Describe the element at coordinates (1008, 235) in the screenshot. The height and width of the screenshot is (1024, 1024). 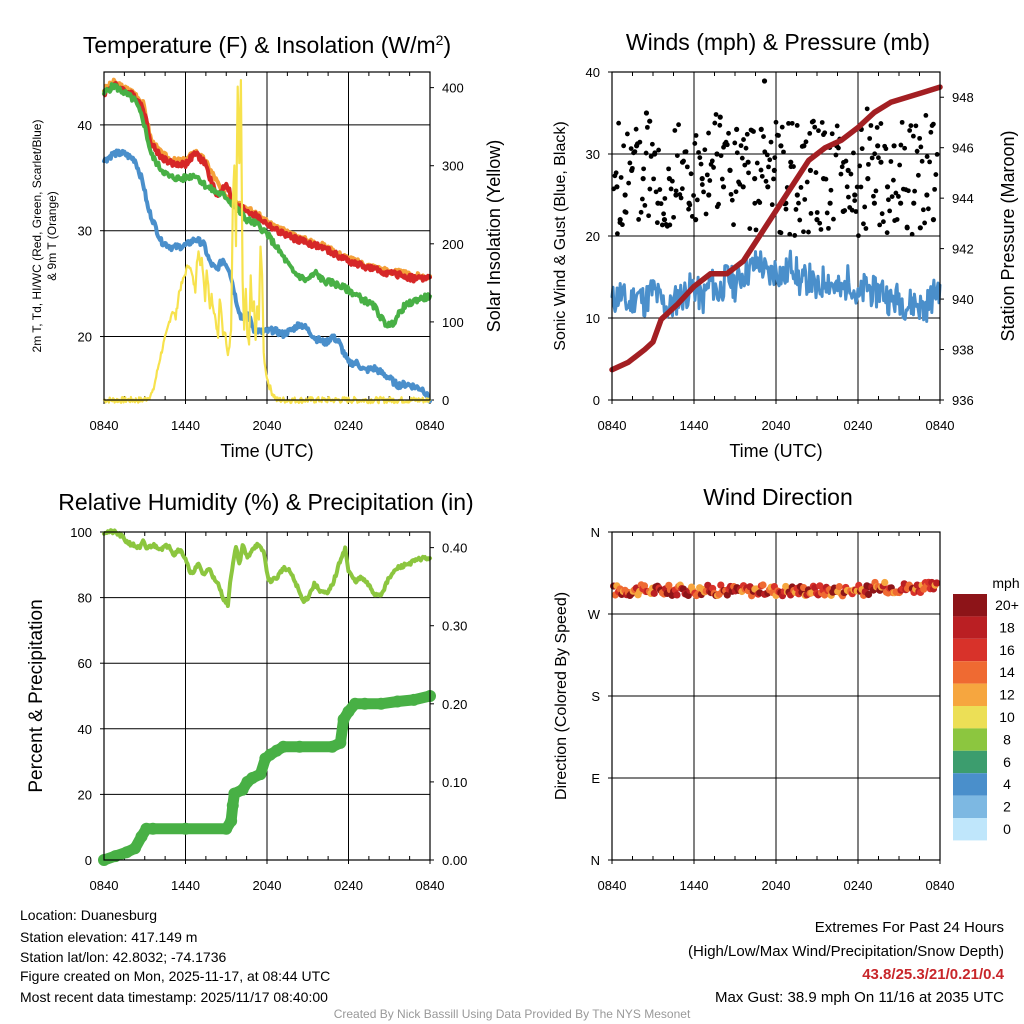
I see `panel-2-ylabel-right: Station Pressure (Maroon)` at that location.